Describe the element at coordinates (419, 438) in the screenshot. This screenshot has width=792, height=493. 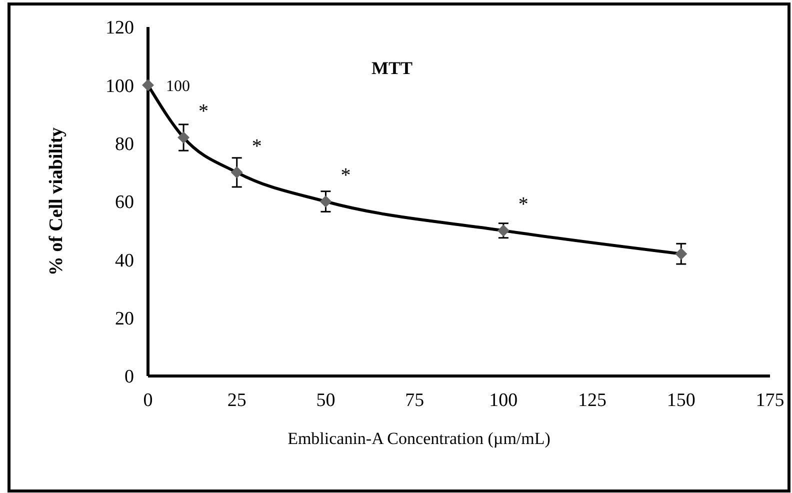
I see `x-axis-title: Emblicanin-A Concentration (µm/mL)` at that location.